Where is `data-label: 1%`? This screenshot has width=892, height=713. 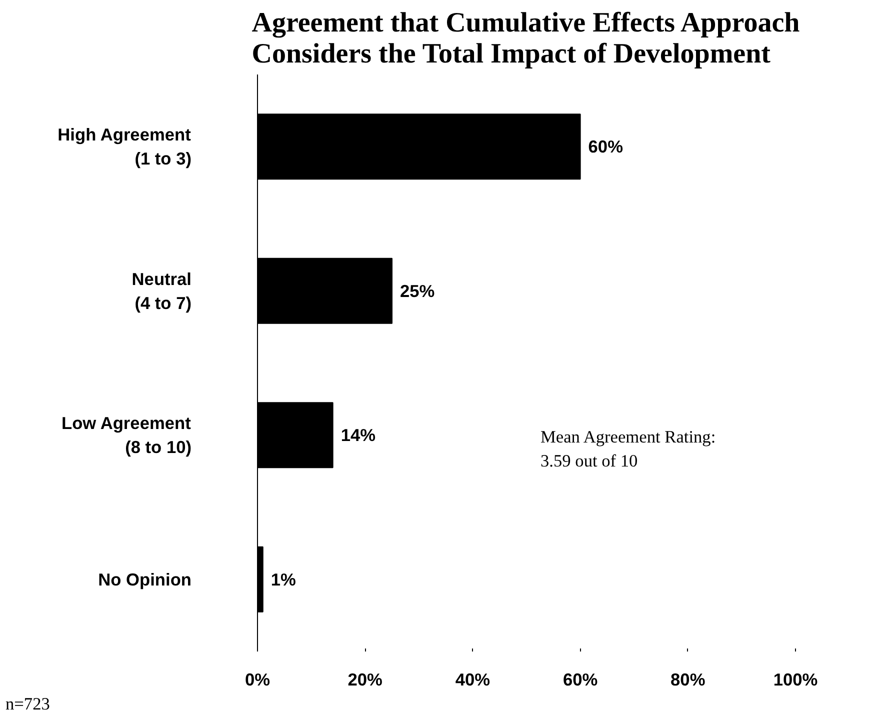 data-label: 1% is located at coordinates (283, 579).